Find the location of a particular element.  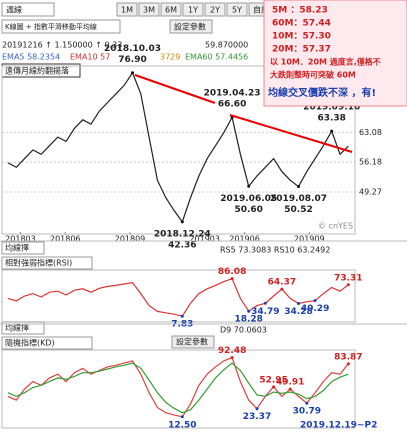

point-label: 34.79 is located at coordinates (265, 312).